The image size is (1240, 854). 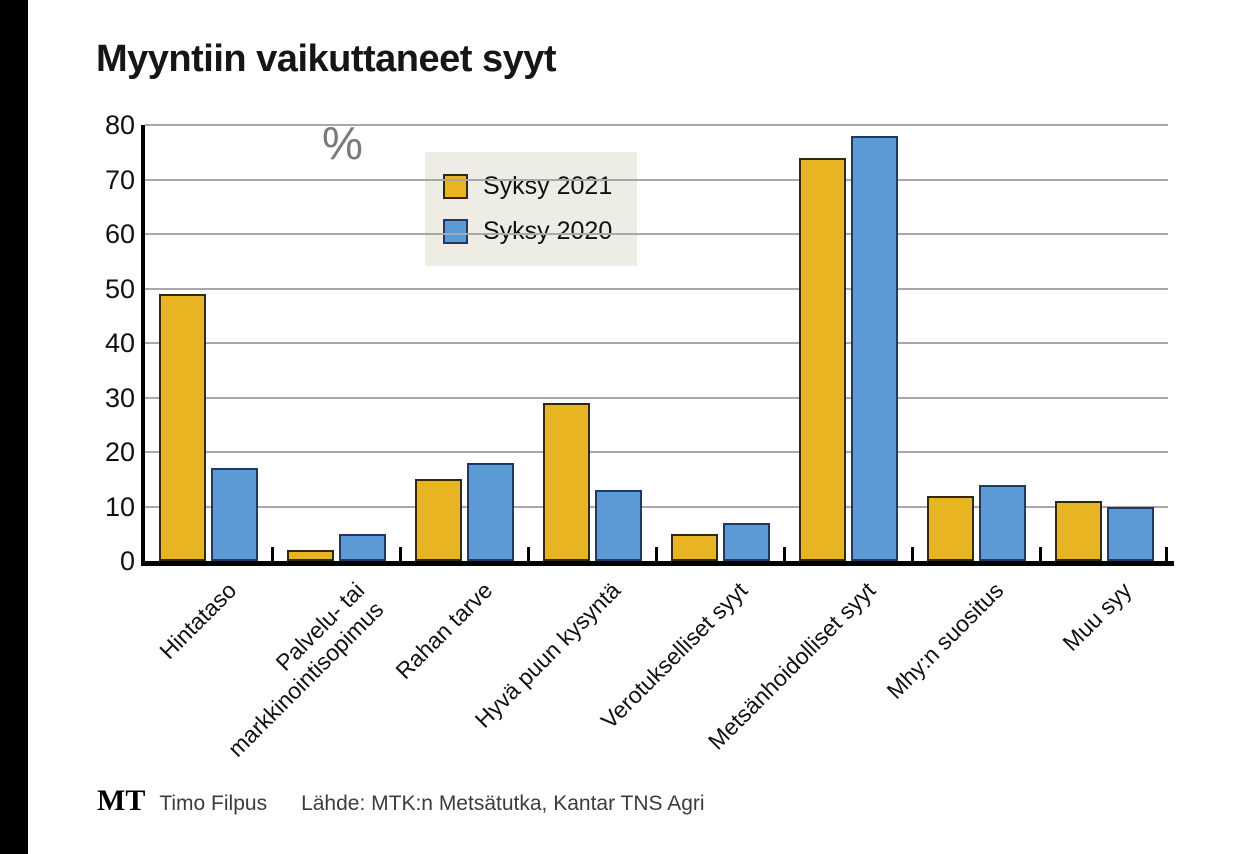 What do you see at coordinates (119, 288) in the screenshot?
I see `y-tick-label-50: 50` at bounding box center [119, 288].